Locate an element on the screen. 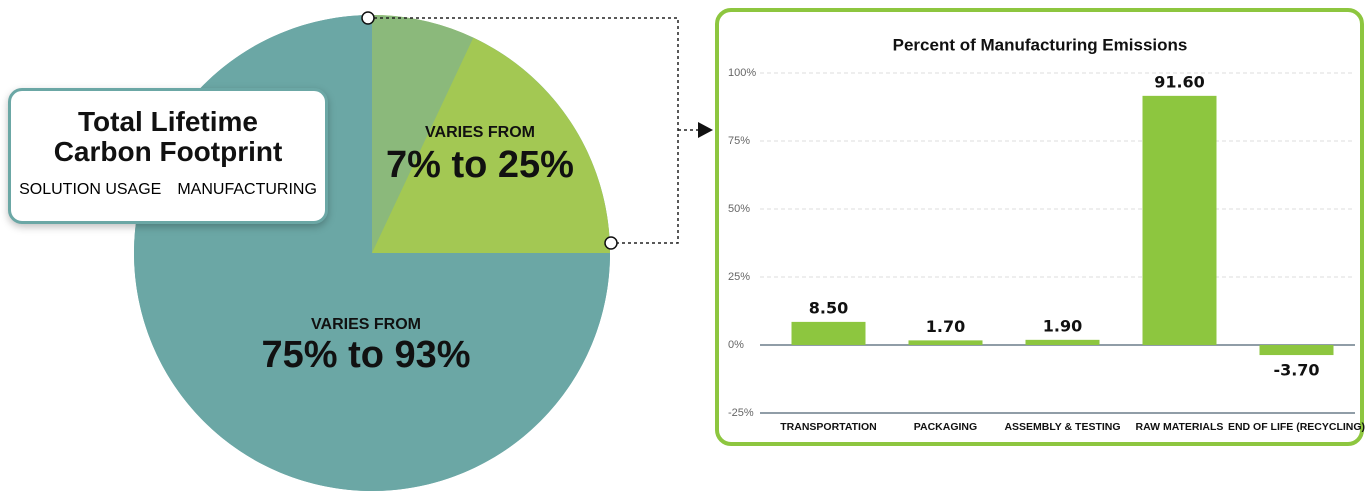 The height and width of the screenshot is (491, 1370). arrow-head is located at coordinates (705, 130).